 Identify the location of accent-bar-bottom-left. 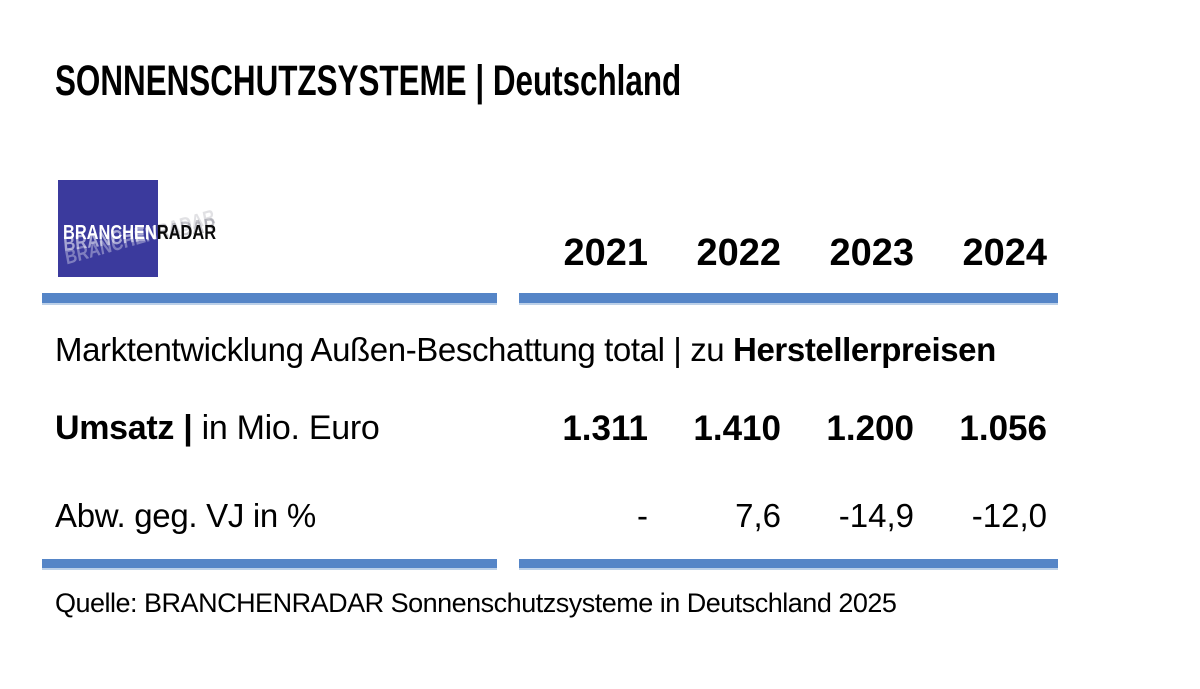
(269, 564).